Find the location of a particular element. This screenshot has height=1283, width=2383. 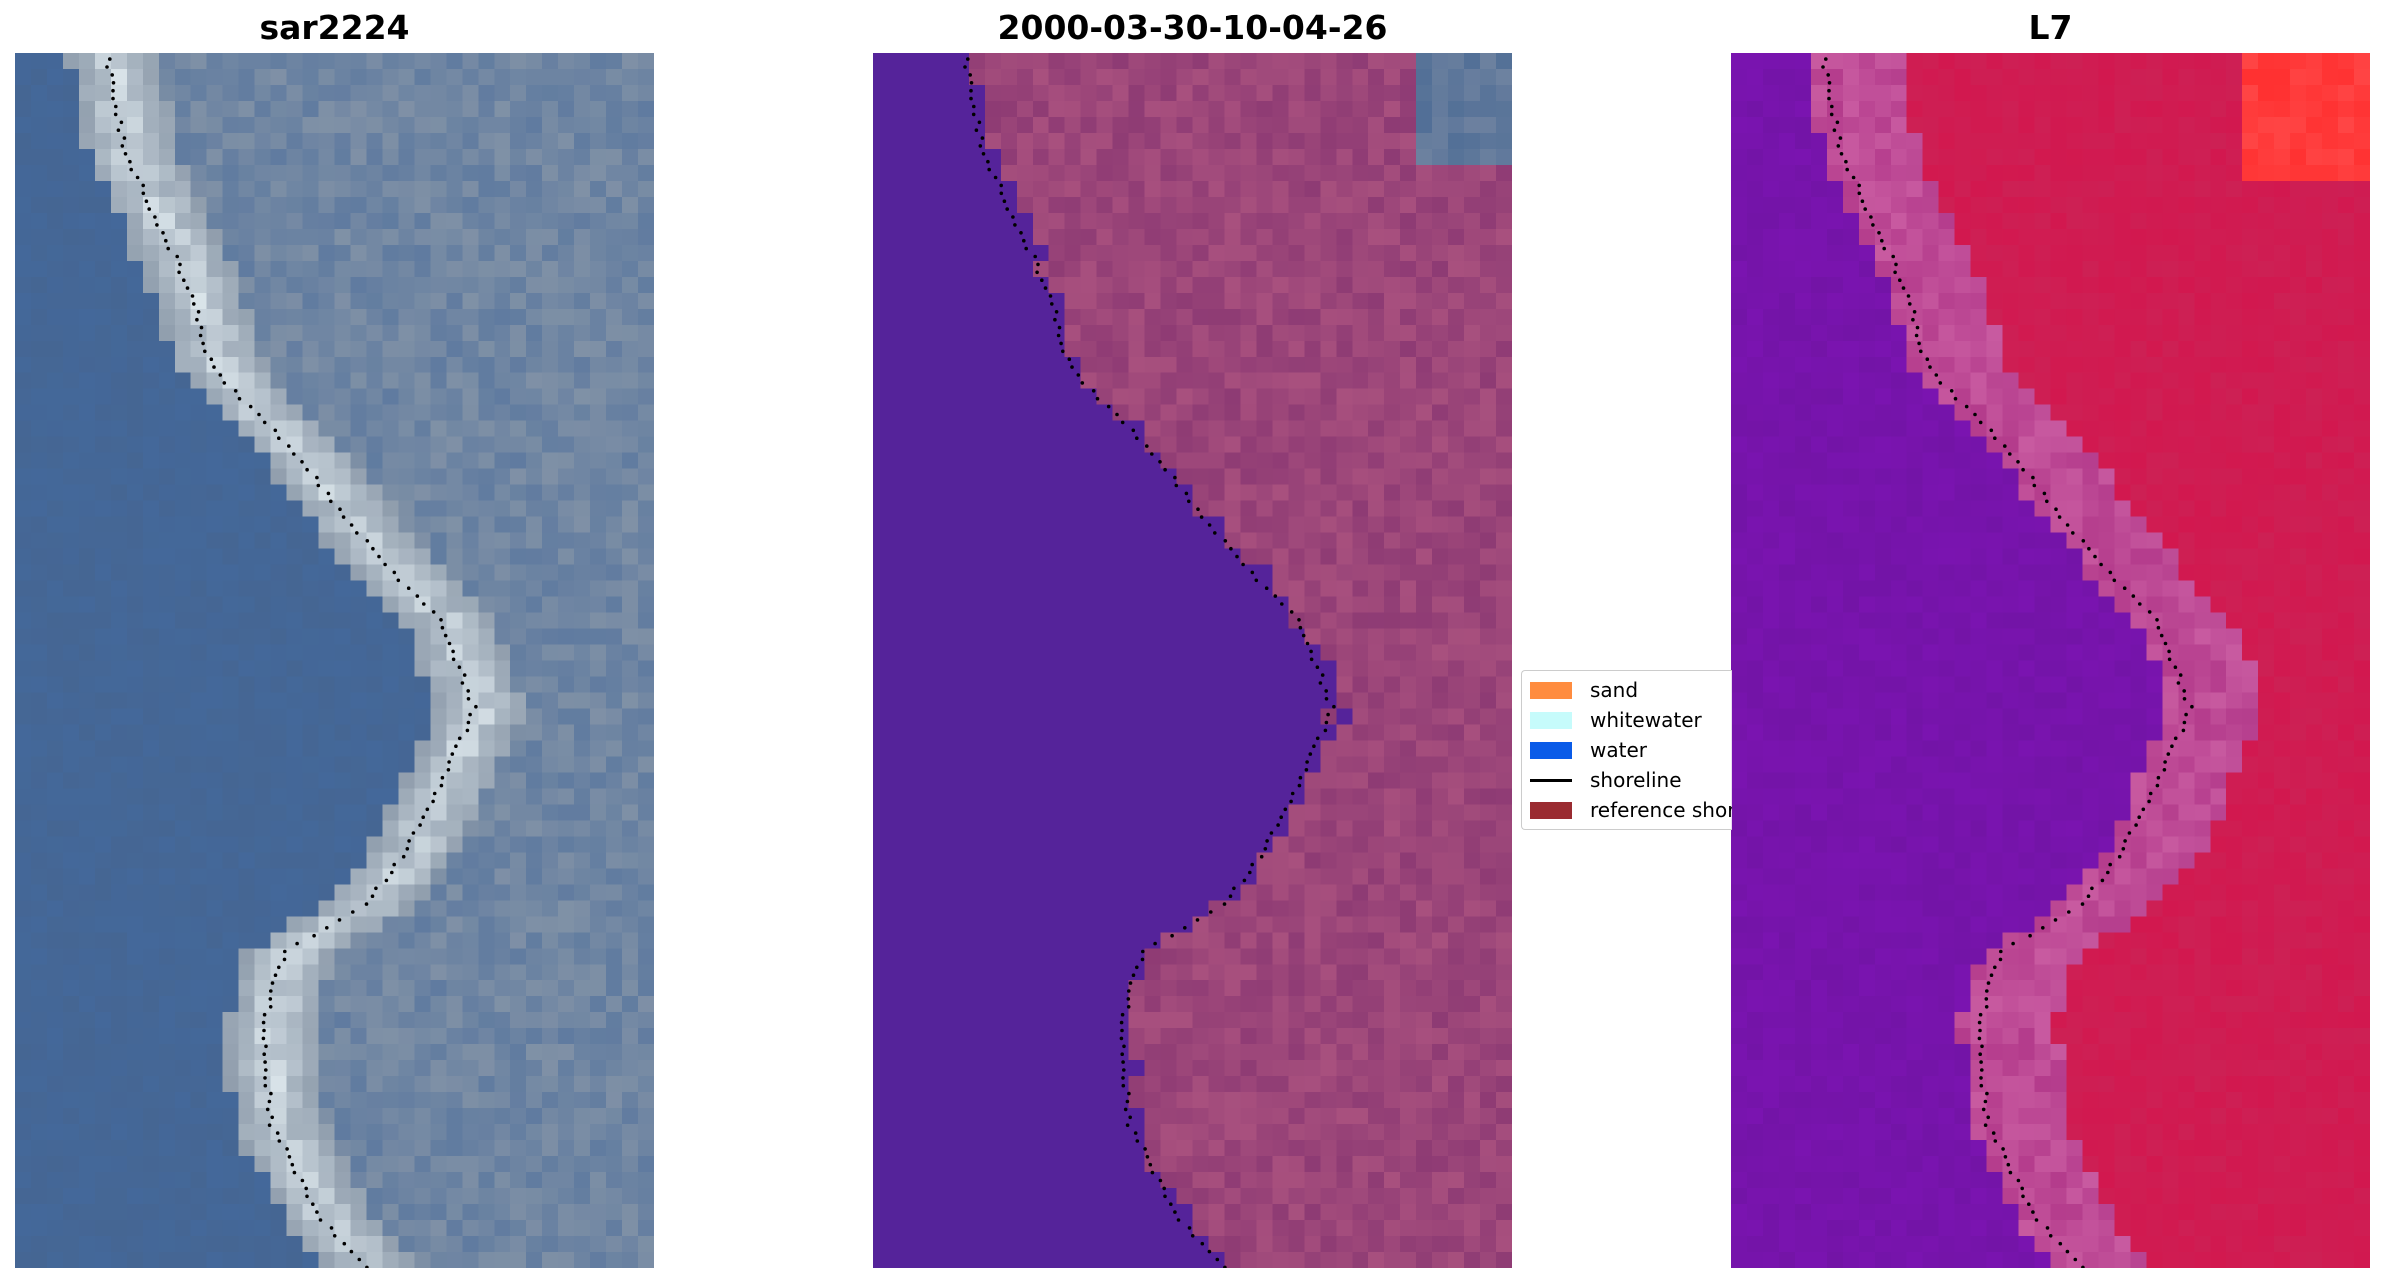

shoreline-overlay-classified is located at coordinates (1149, 662).